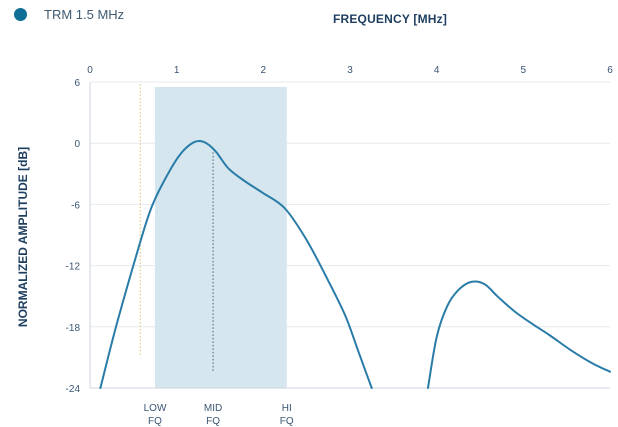  Describe the element at coordinates (90, 70) in the screenshot. I see `x-tick-label-0: 0` at that location.